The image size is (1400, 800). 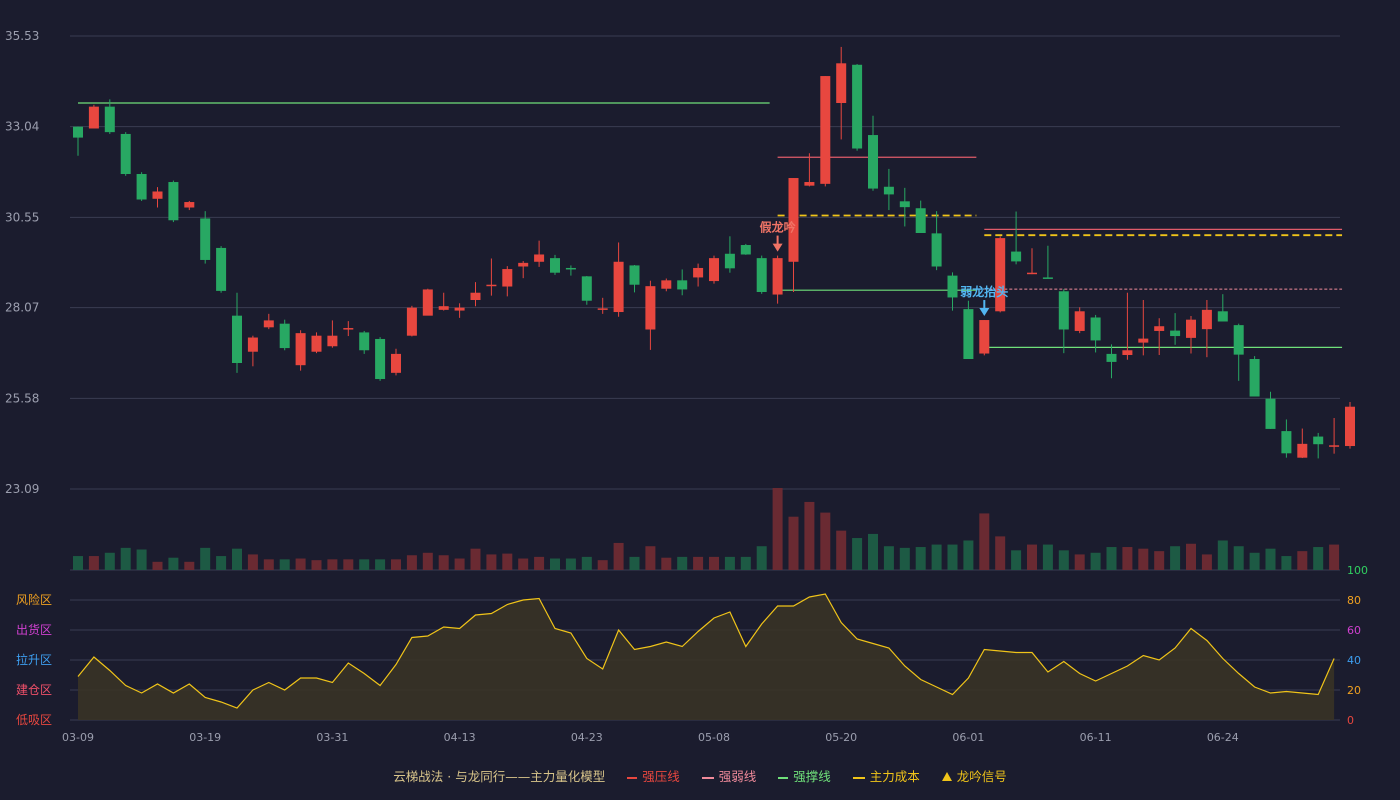 I want to click on osc-tick-label: 0, so click(x=1350, y=720).